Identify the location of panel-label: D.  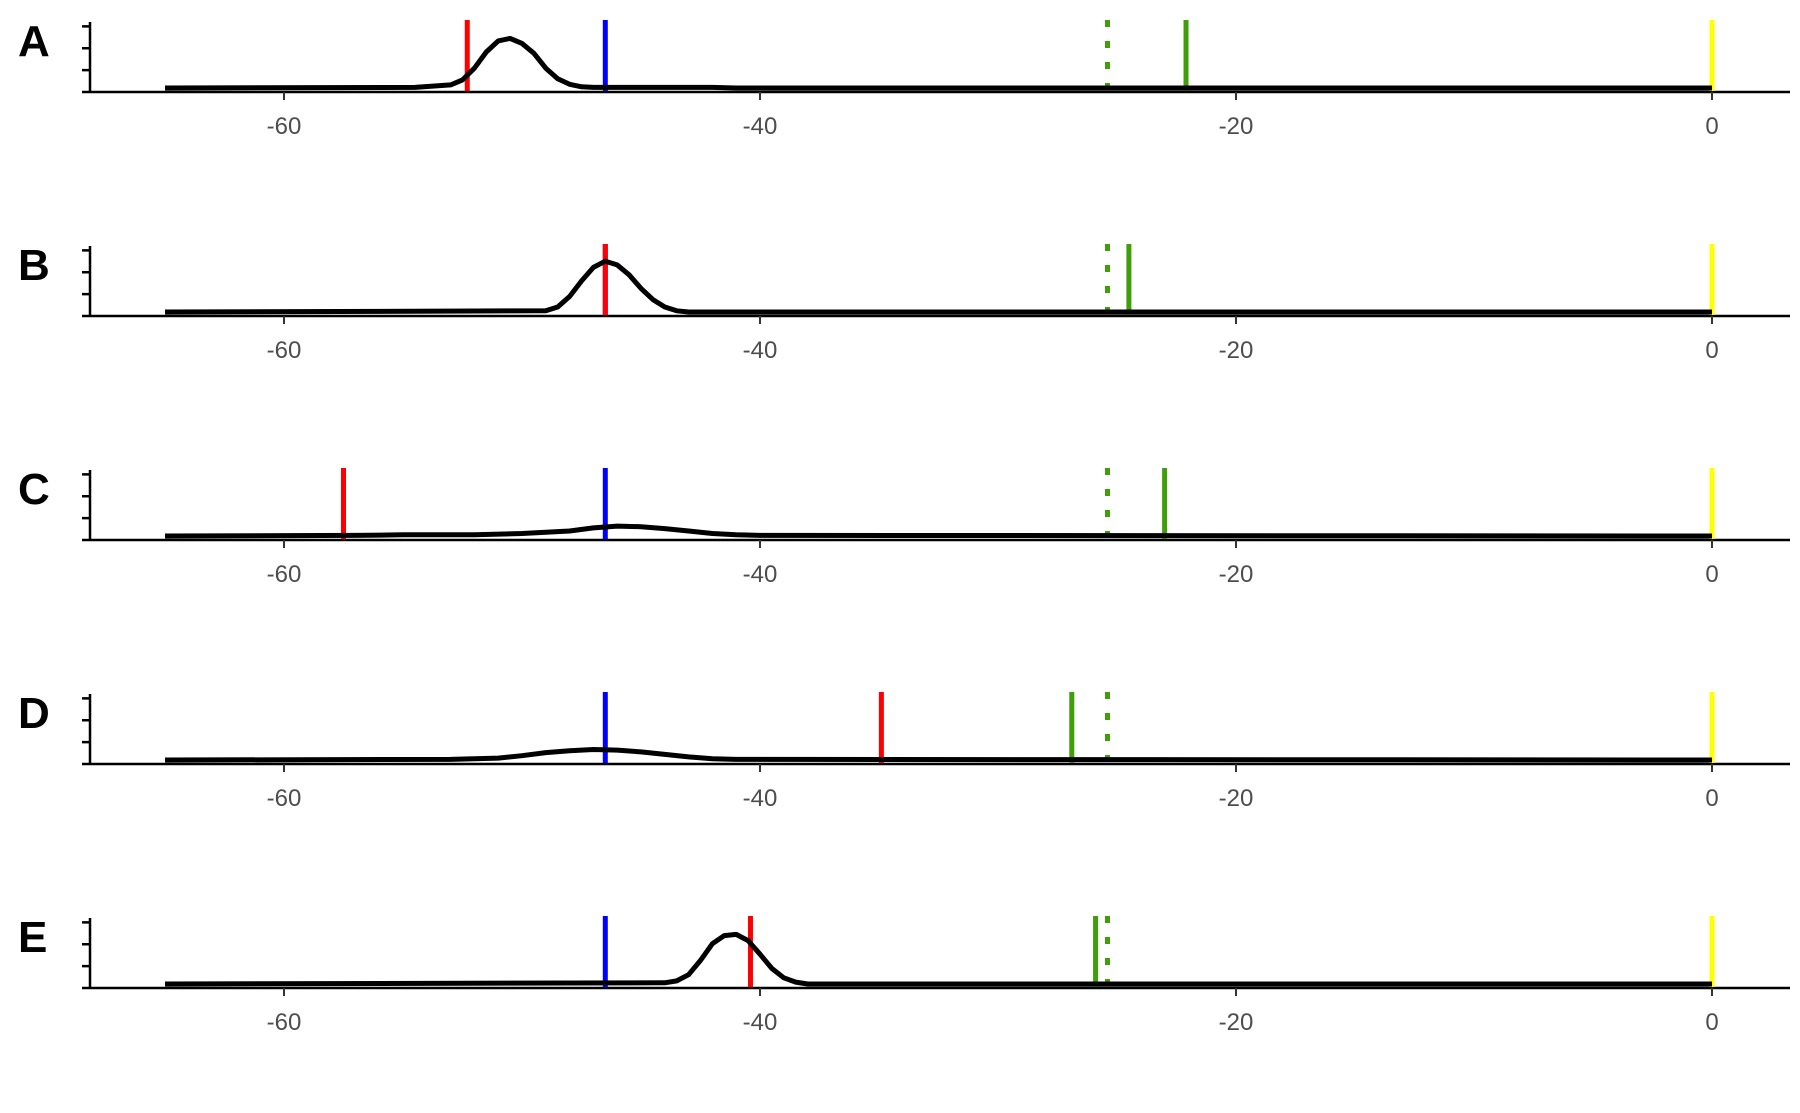
(34, 713).